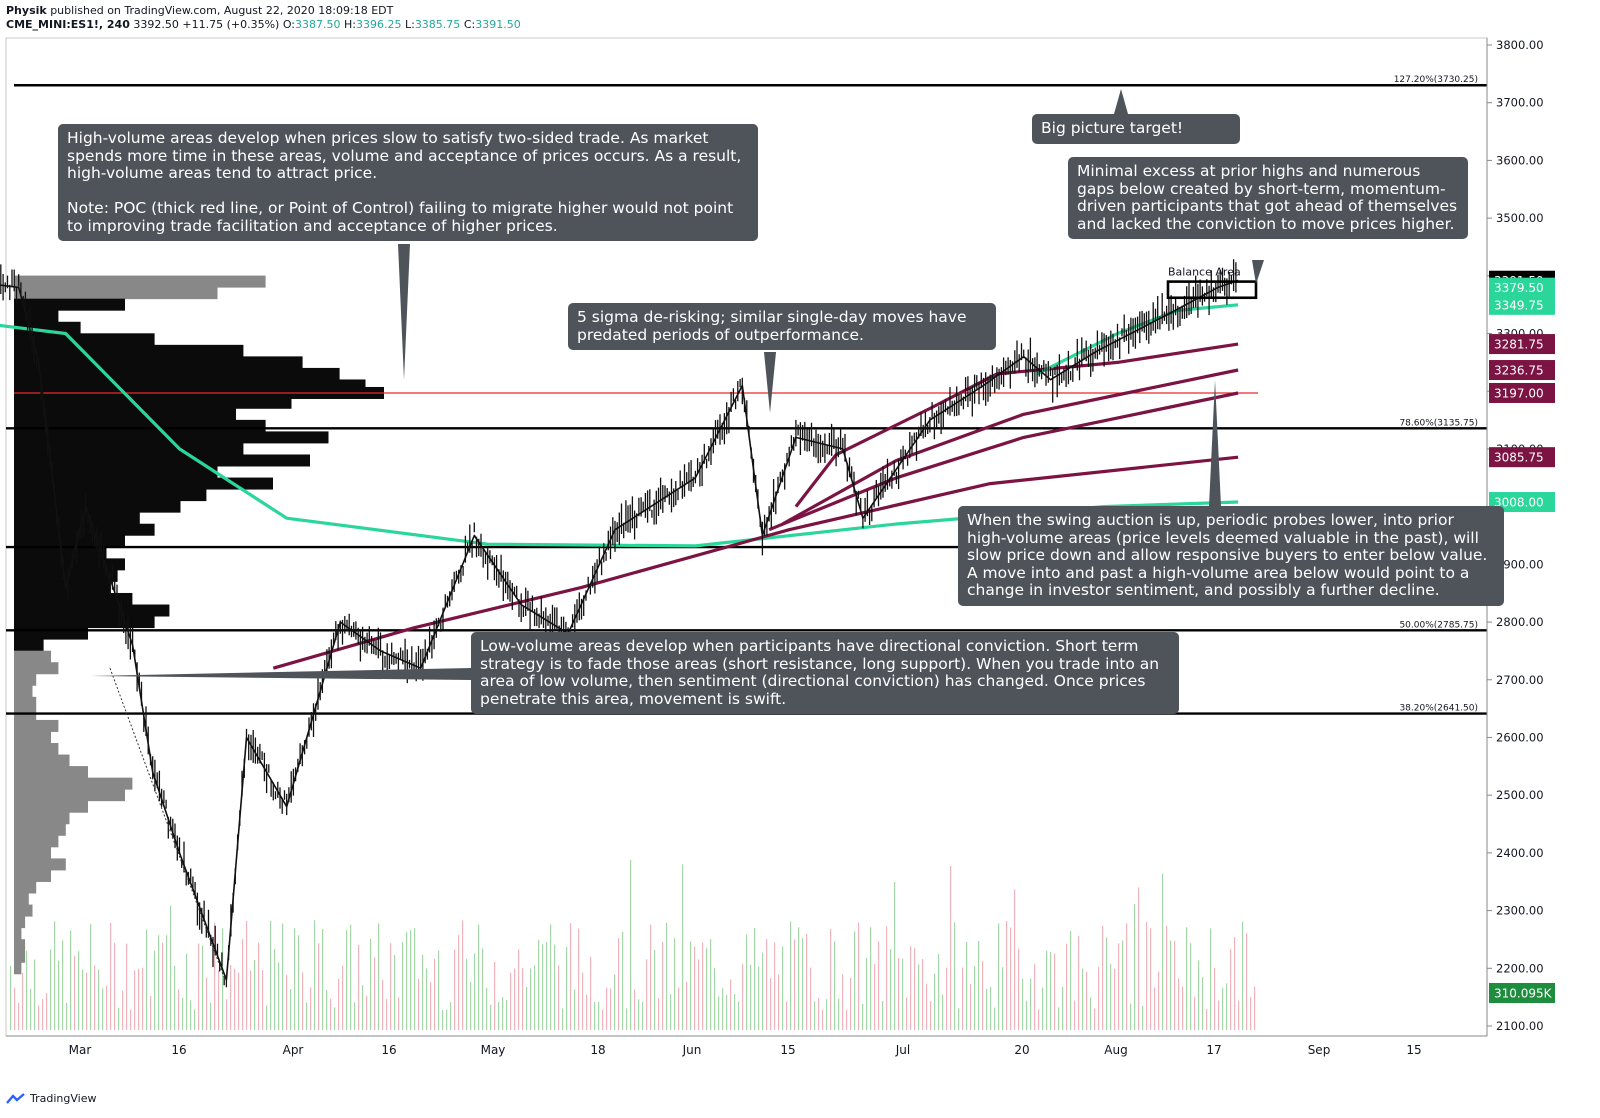 The image size is (1600, 1118). Describe the element at coordinates (597, 1050) in the screenshot. I see `x-tick-label: 18` at that location.